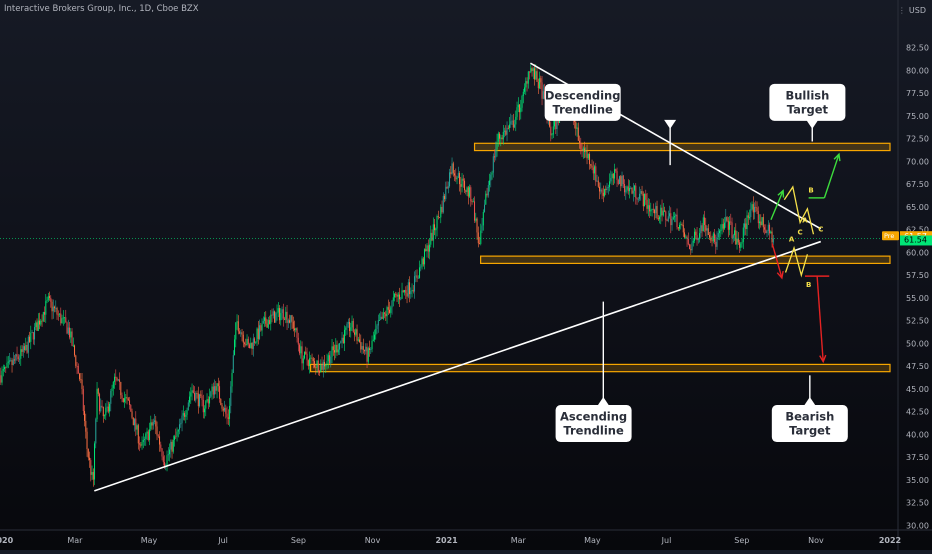  I want to click on last-price-label: 61.54, so click(915, 239).